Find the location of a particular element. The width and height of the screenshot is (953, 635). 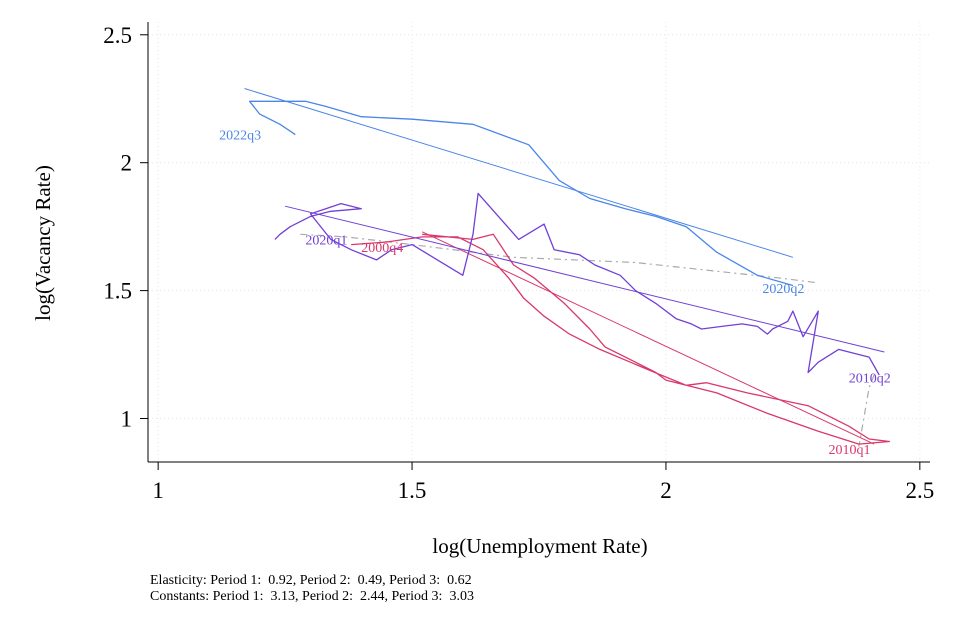

point-label-2022q3: 2022q3 is located at coordinates (240, 136).